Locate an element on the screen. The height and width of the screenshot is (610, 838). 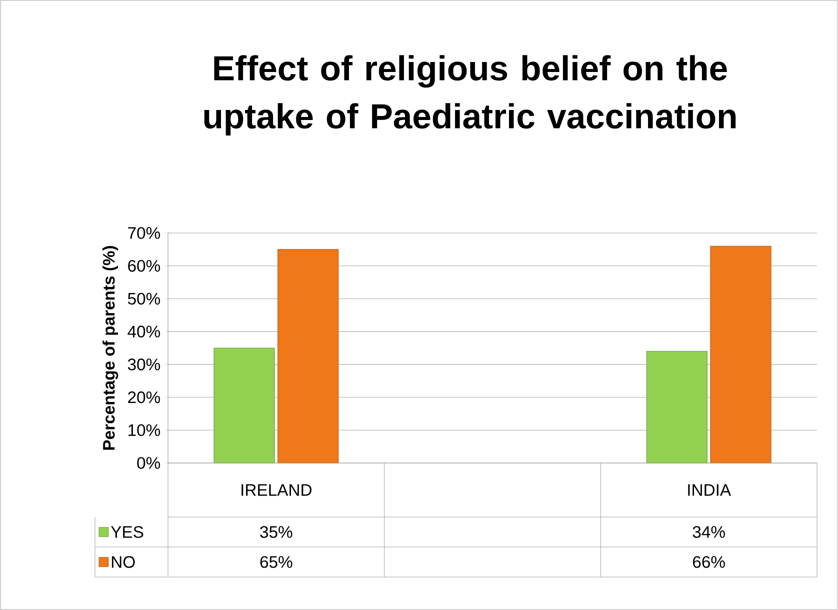
legend-label: YES is located at coordinates (127, 532).